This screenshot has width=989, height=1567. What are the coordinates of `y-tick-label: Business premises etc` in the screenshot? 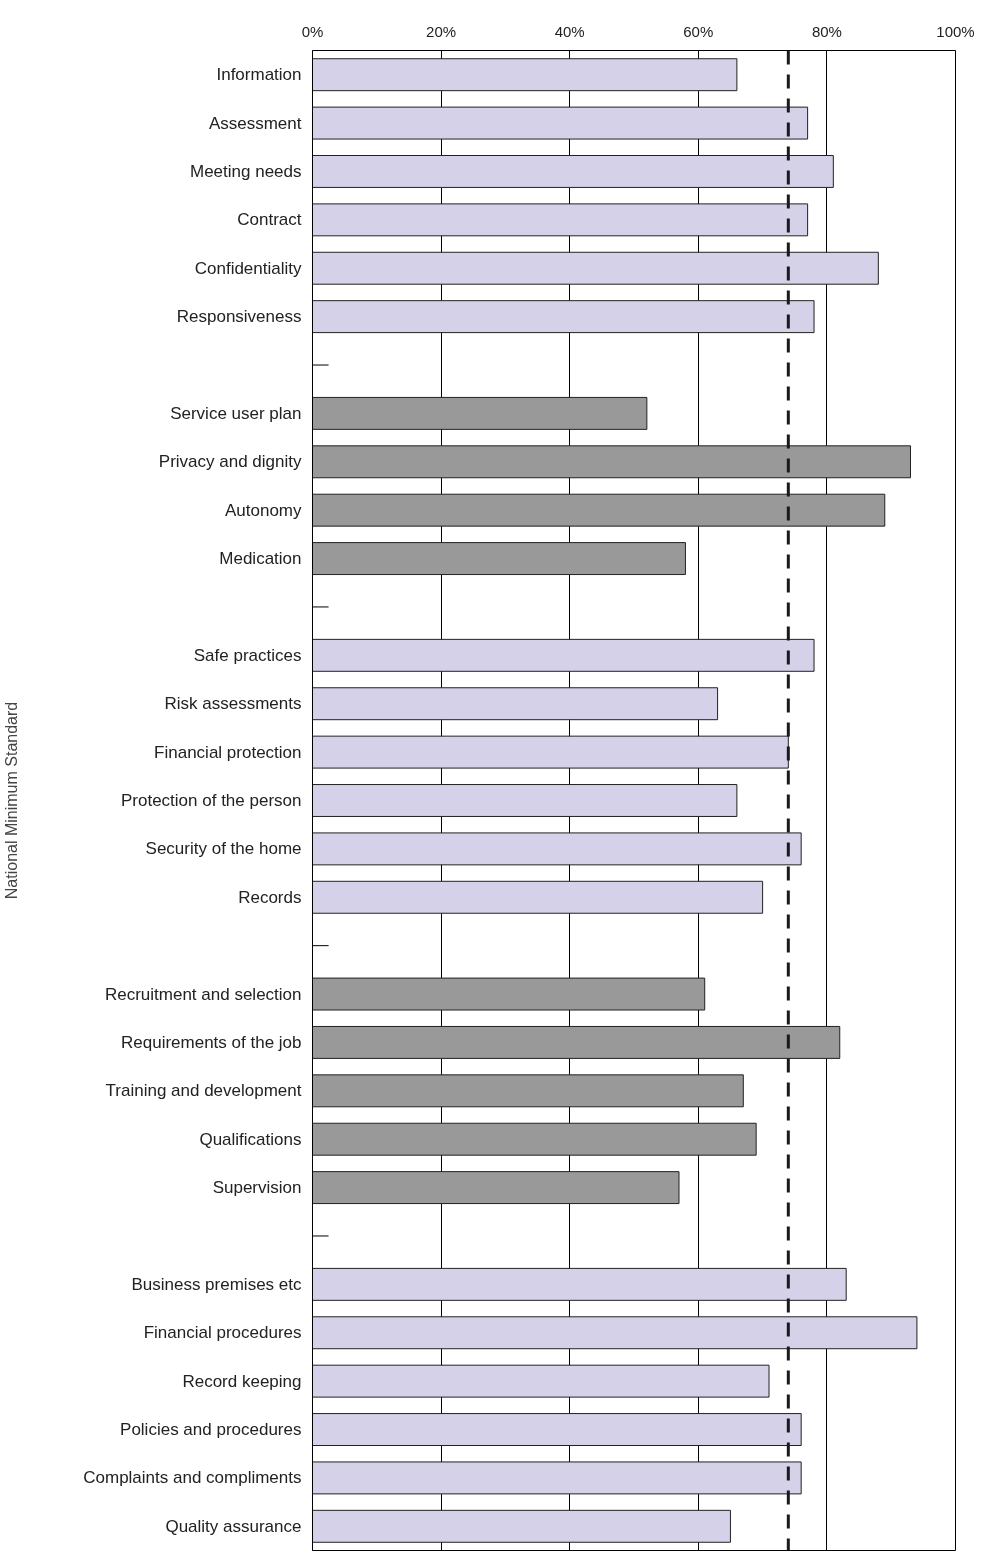 It's located at (216, 1284).